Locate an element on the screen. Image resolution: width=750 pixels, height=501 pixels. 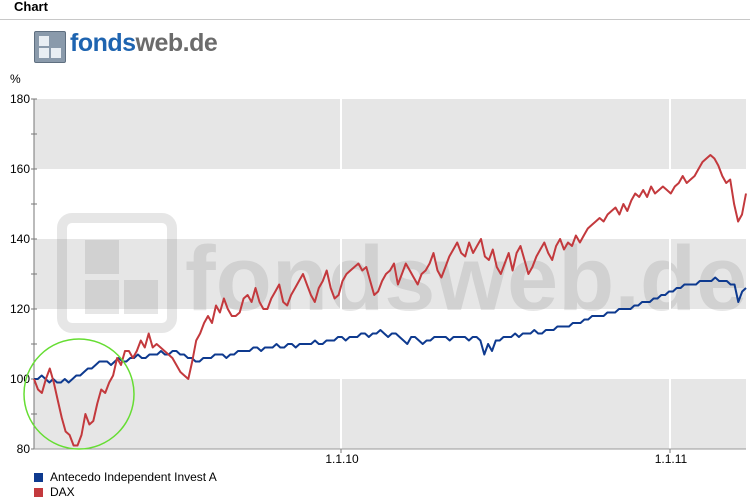
chart-header: Chart is located at coordinates (375, 10).